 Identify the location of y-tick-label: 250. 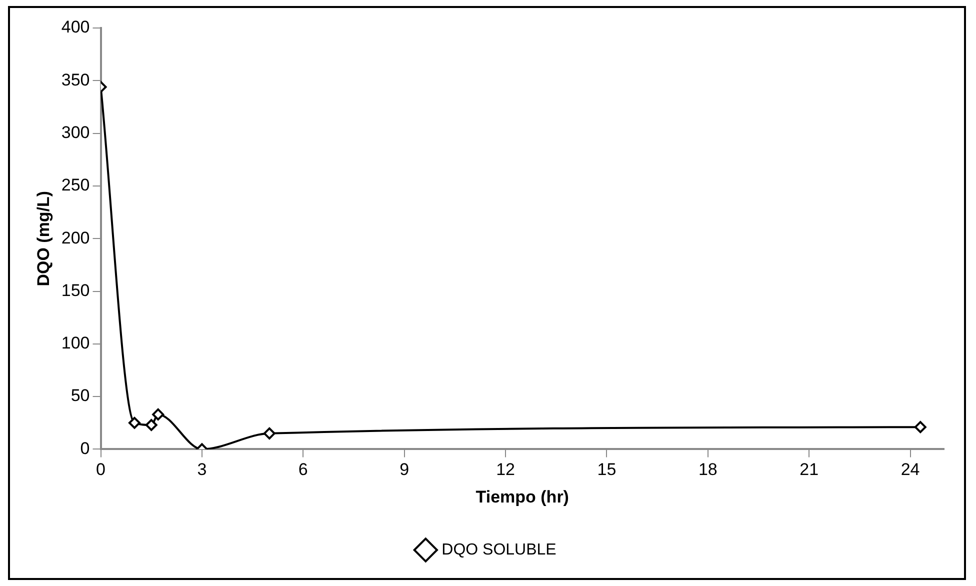
(75, 185).